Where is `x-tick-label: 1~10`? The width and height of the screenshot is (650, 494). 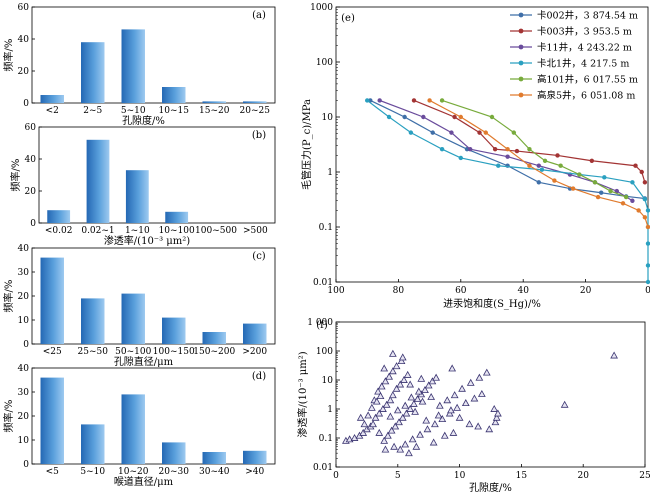 x-tick-label: 1~10 is located at coordinates (137, 231).